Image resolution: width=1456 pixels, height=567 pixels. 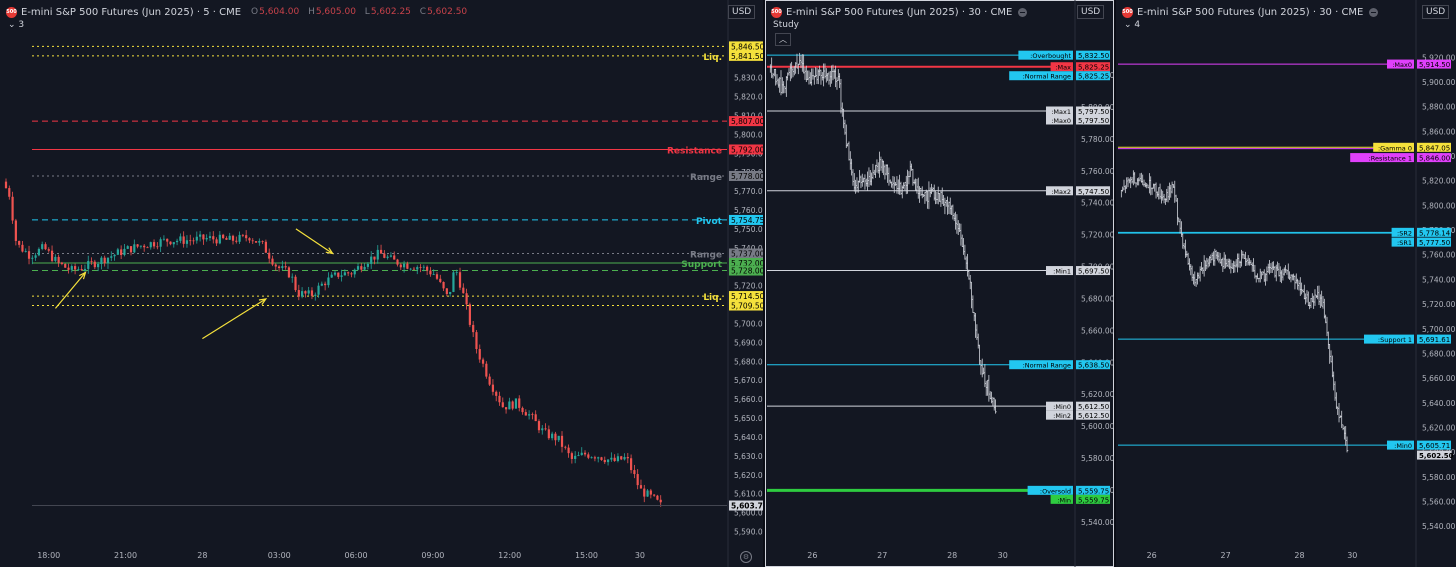 I want to click on settings-gear-icon: ⚙, so click(x=746, y=557).